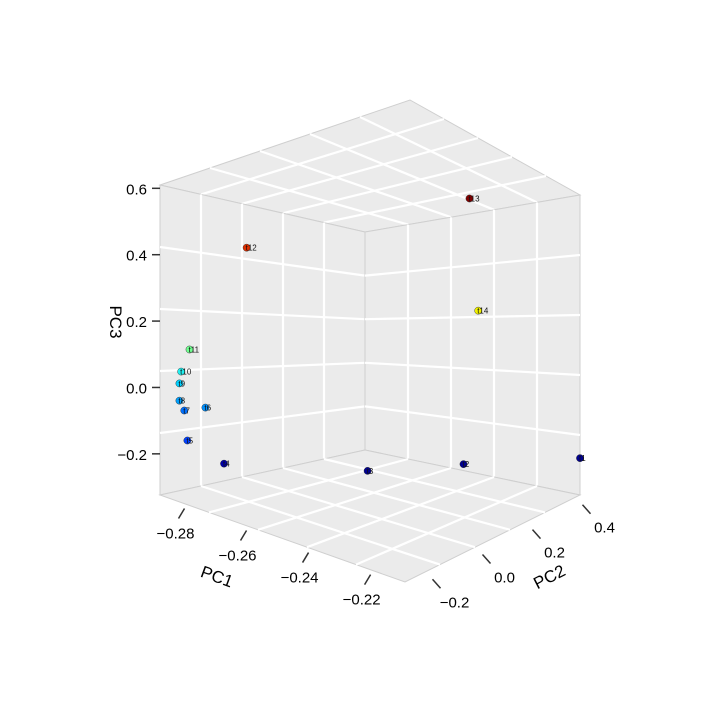 The height and width of the screenshot is (710, 705). What do you see at coordinates (136, 388) in the screenshot?
I see `z-tick-label: 0.0` at bounding box center [136, 388].